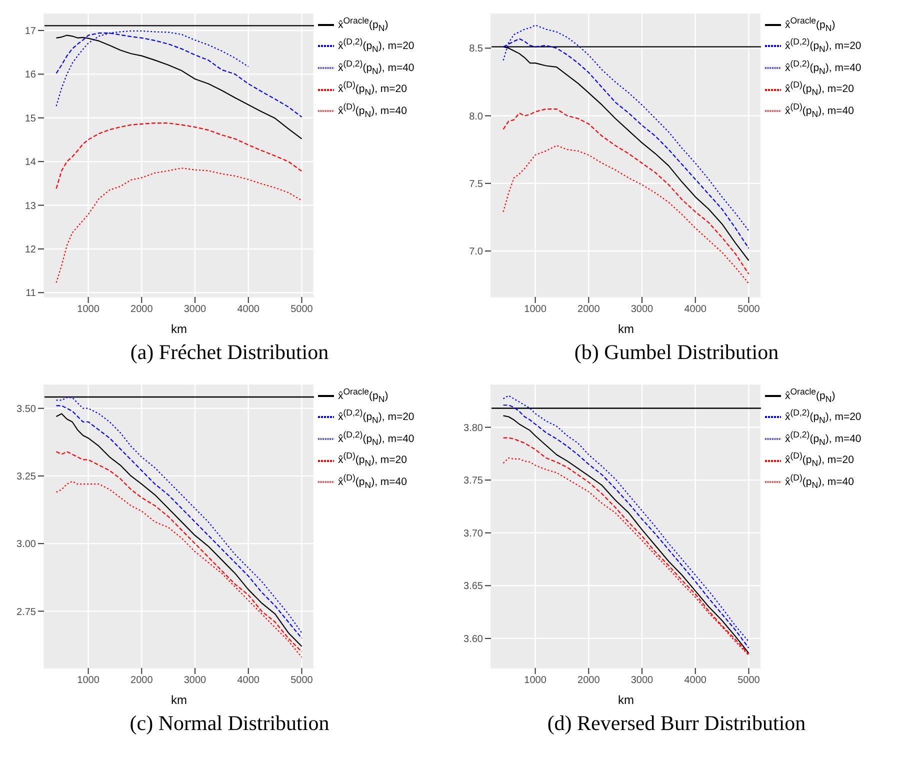 This screenshot has height=782, width=902. What do you see at coordinates (26, 477) in the screenshot?
I see `y-tick-label: 3.25` at bounding box center [26, 477].